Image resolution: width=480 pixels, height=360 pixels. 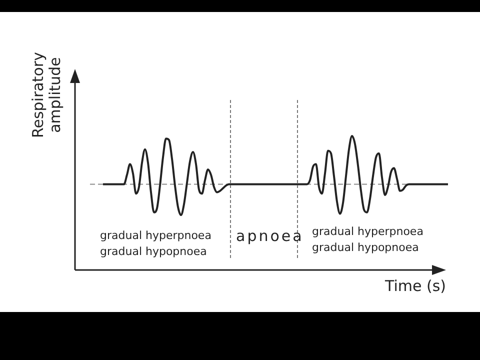 I want to click on x-axis-title: Time (s), so click(x=415, y=286).